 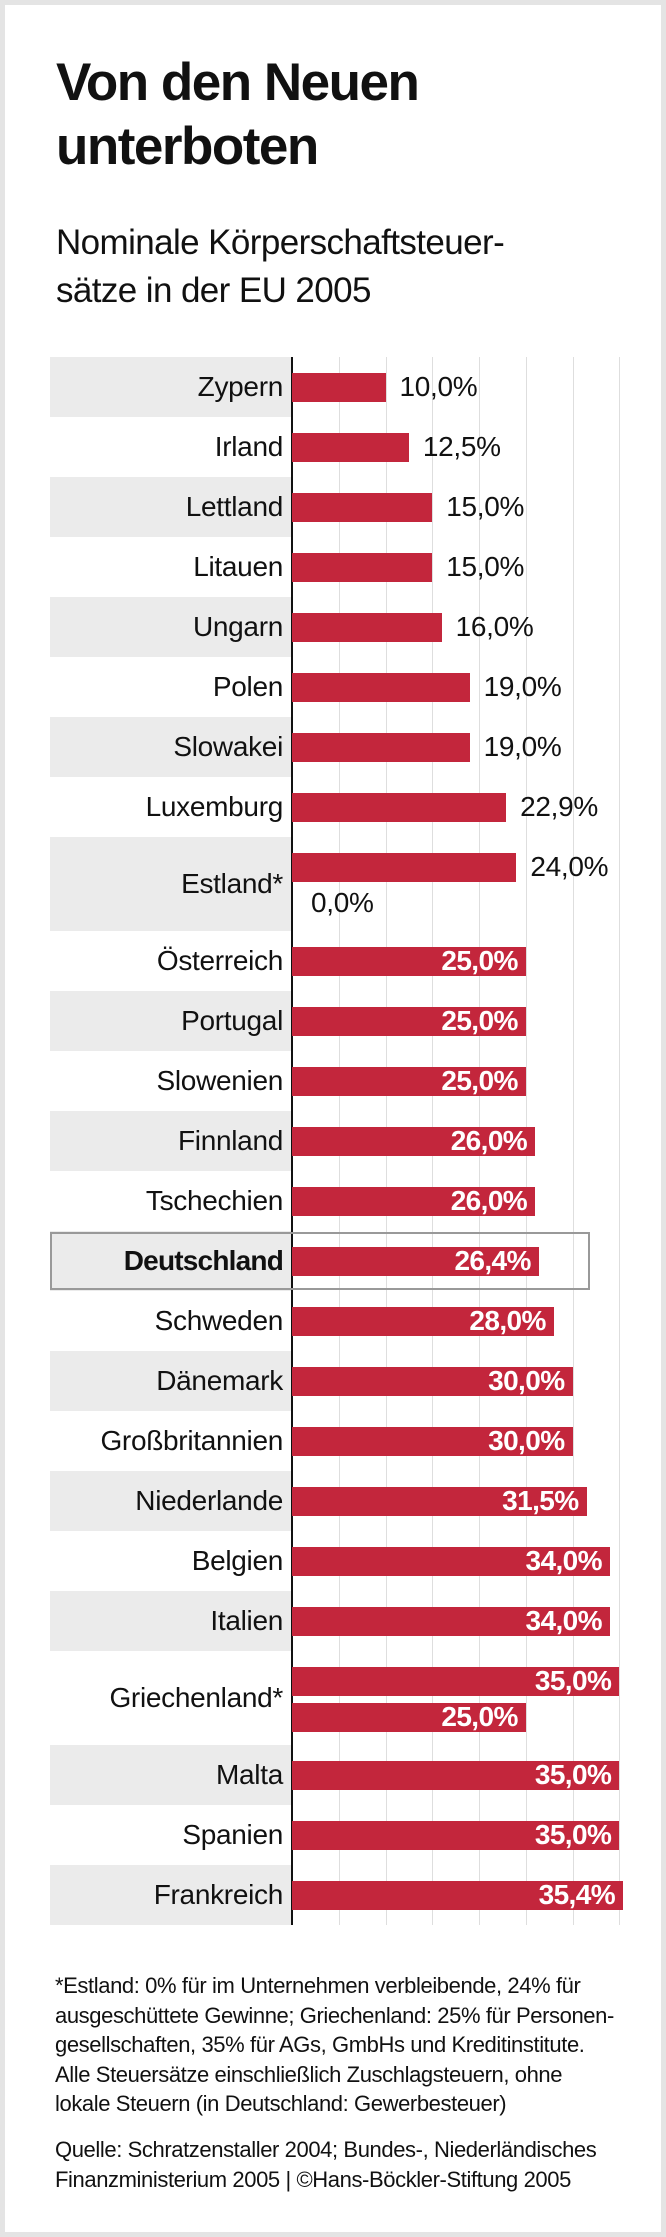 What do you see at coordinates (234, 506) in the screenshot?
I see `category-label: Lettland` at bounding box center [234, 506].